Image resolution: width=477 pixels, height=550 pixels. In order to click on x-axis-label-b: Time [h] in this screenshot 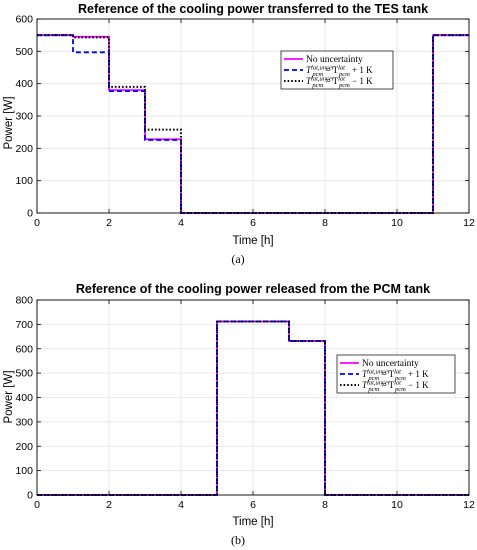, I will do `click(252, 522)`.